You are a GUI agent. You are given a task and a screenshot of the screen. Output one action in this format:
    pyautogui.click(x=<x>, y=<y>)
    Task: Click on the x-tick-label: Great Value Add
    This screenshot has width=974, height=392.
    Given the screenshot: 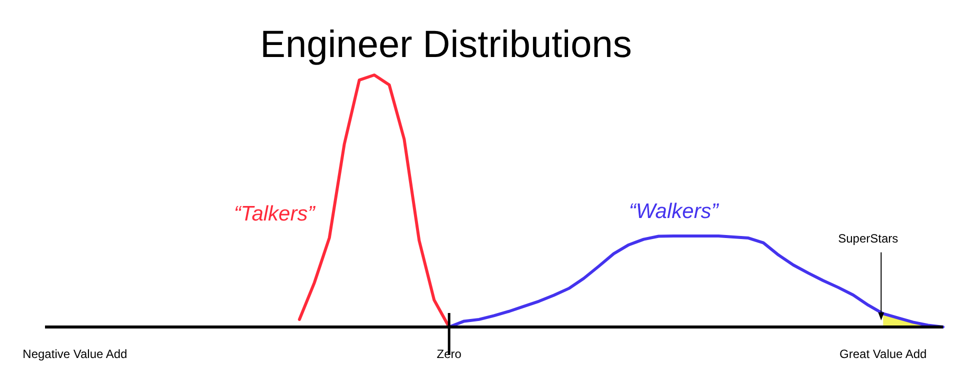 What is the action you would take?
    pyautogui.click(x=883, y=353)
    